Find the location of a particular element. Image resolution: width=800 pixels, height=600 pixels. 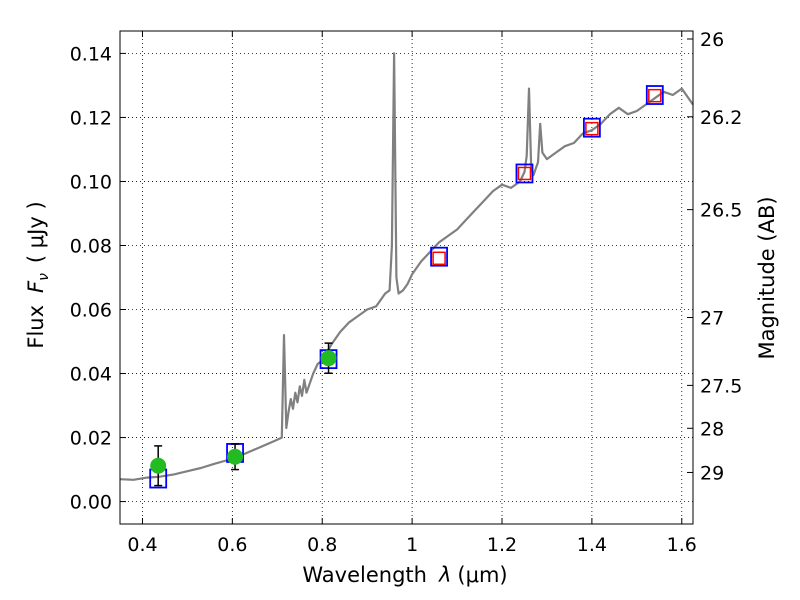

x-tick-label: 0.6 is located at coordinates (232, 545).